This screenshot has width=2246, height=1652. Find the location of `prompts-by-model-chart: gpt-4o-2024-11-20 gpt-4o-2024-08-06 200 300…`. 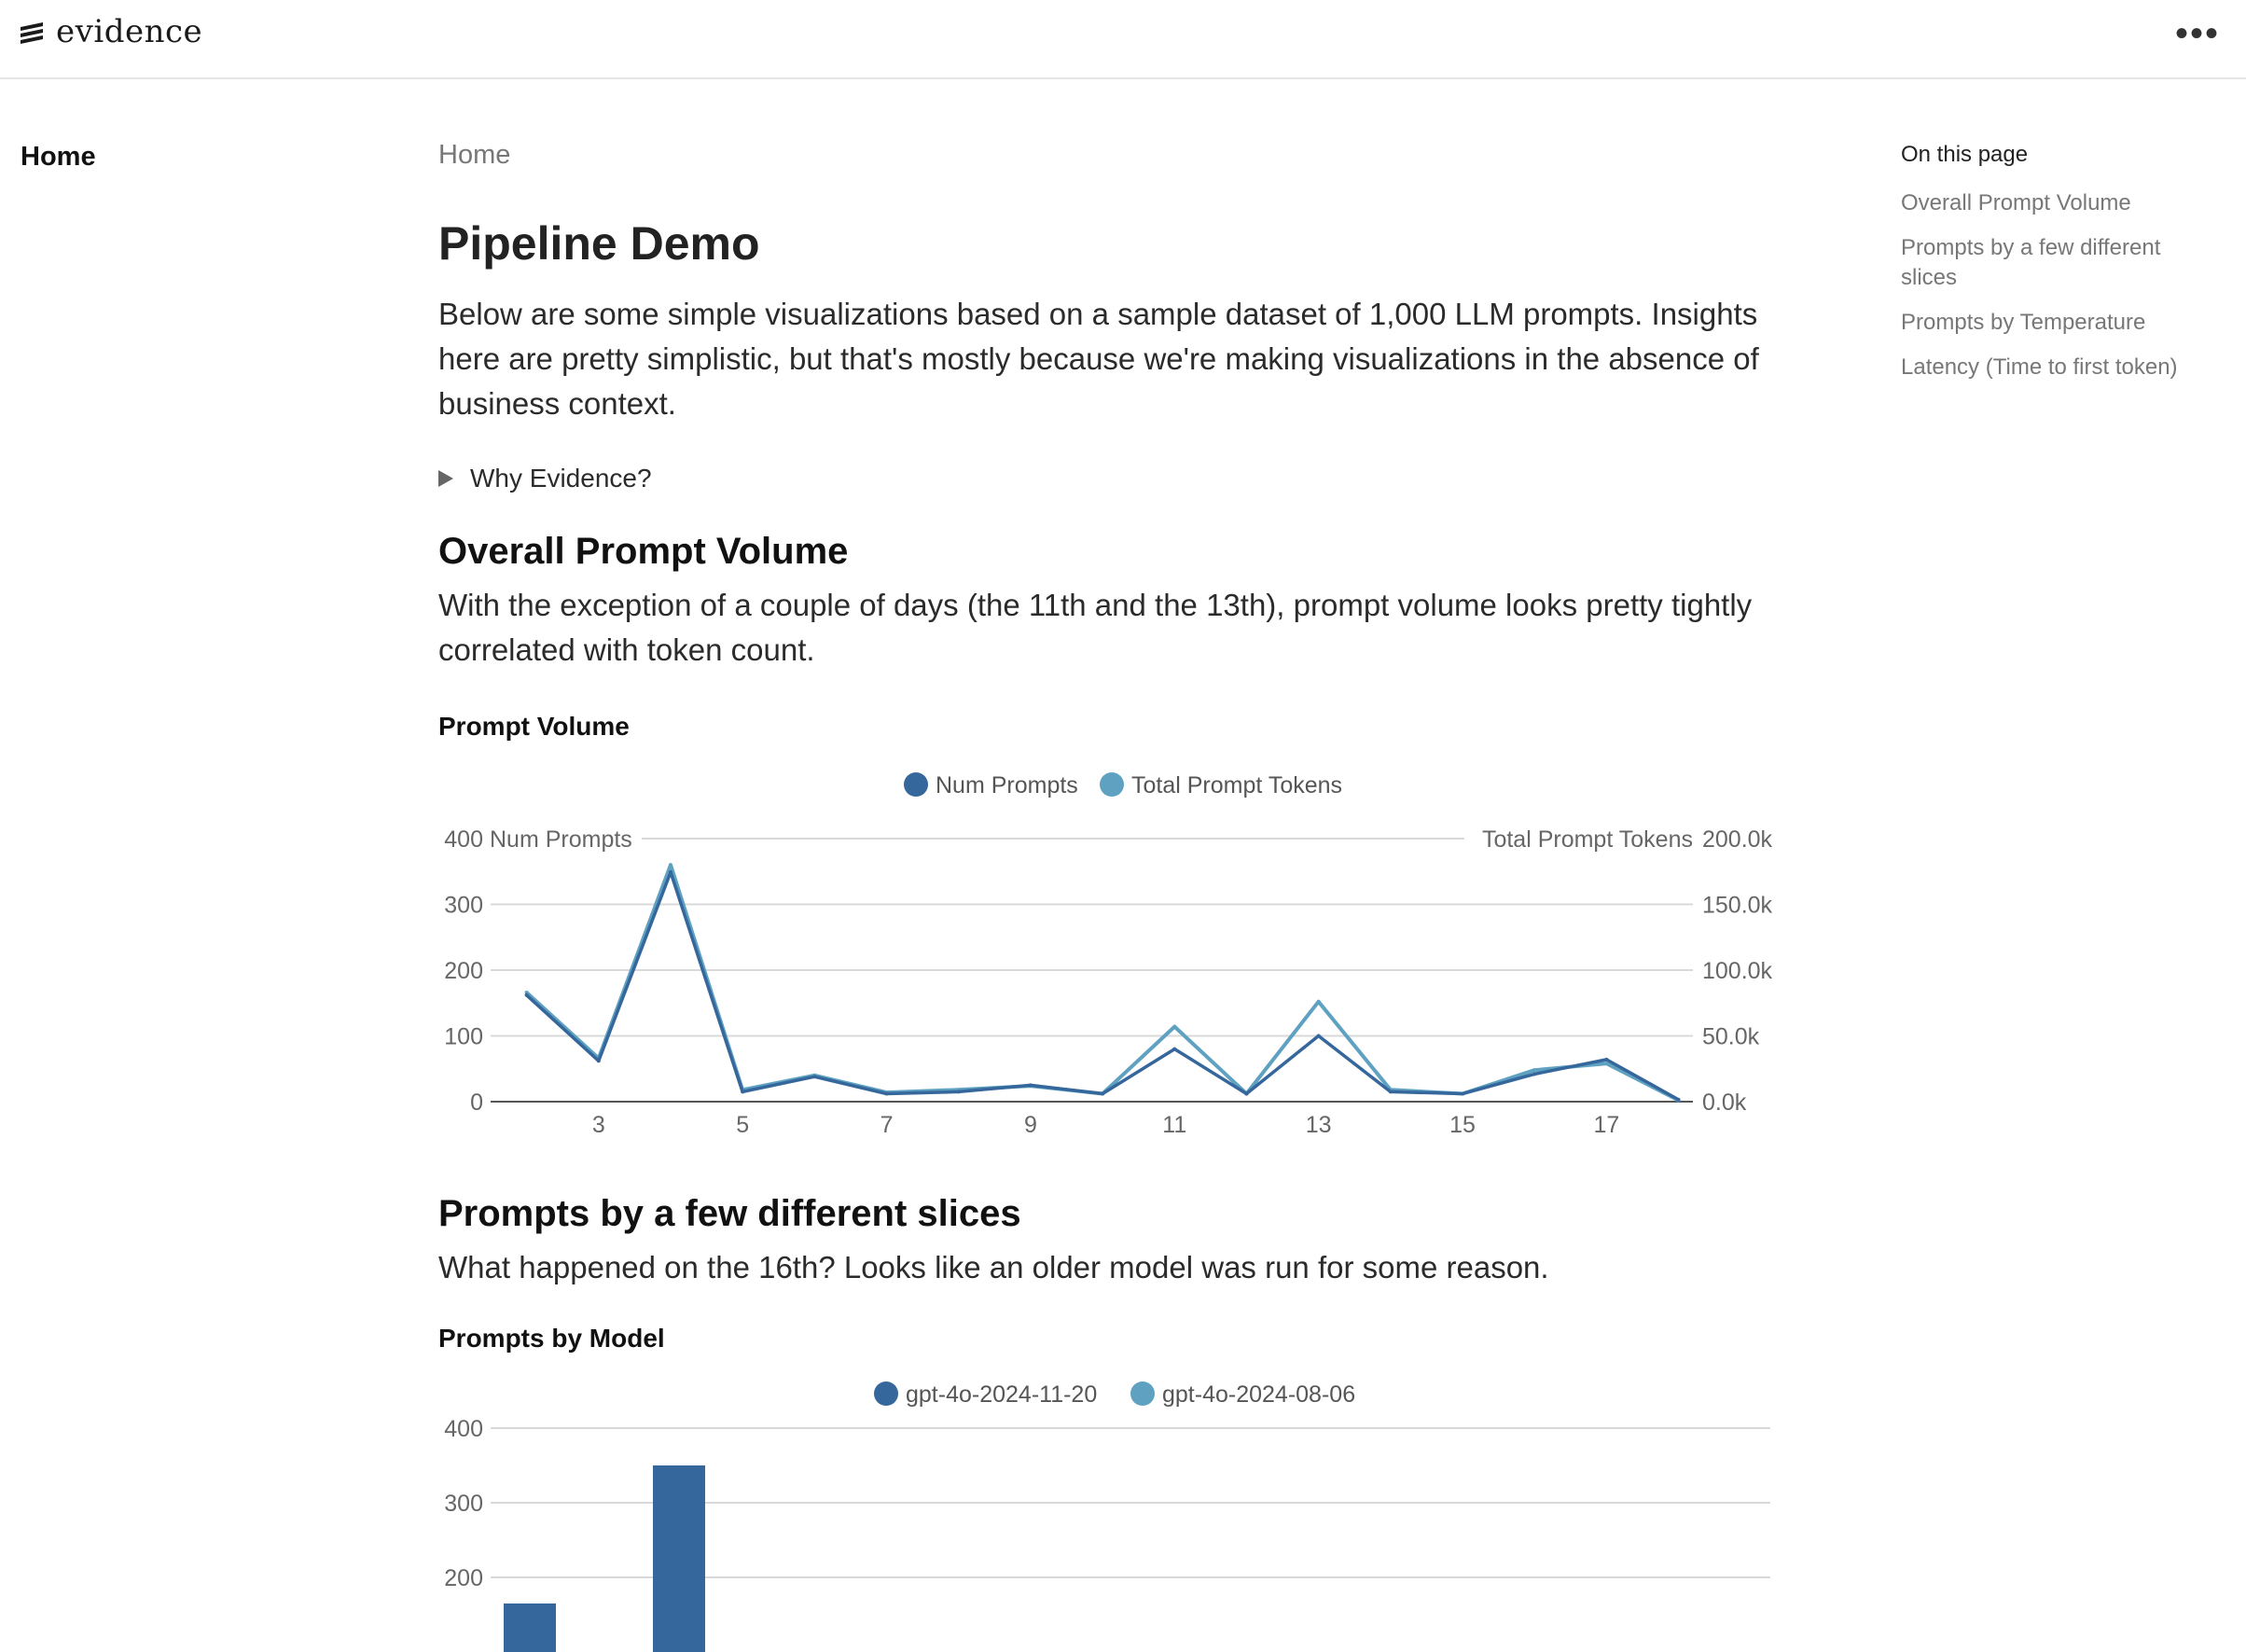

prompts-by-model-chart: gpt-4o-2024-11-20 gpt-4o-2024-08-06 200 300… is located at coordinates (1128, 1503).